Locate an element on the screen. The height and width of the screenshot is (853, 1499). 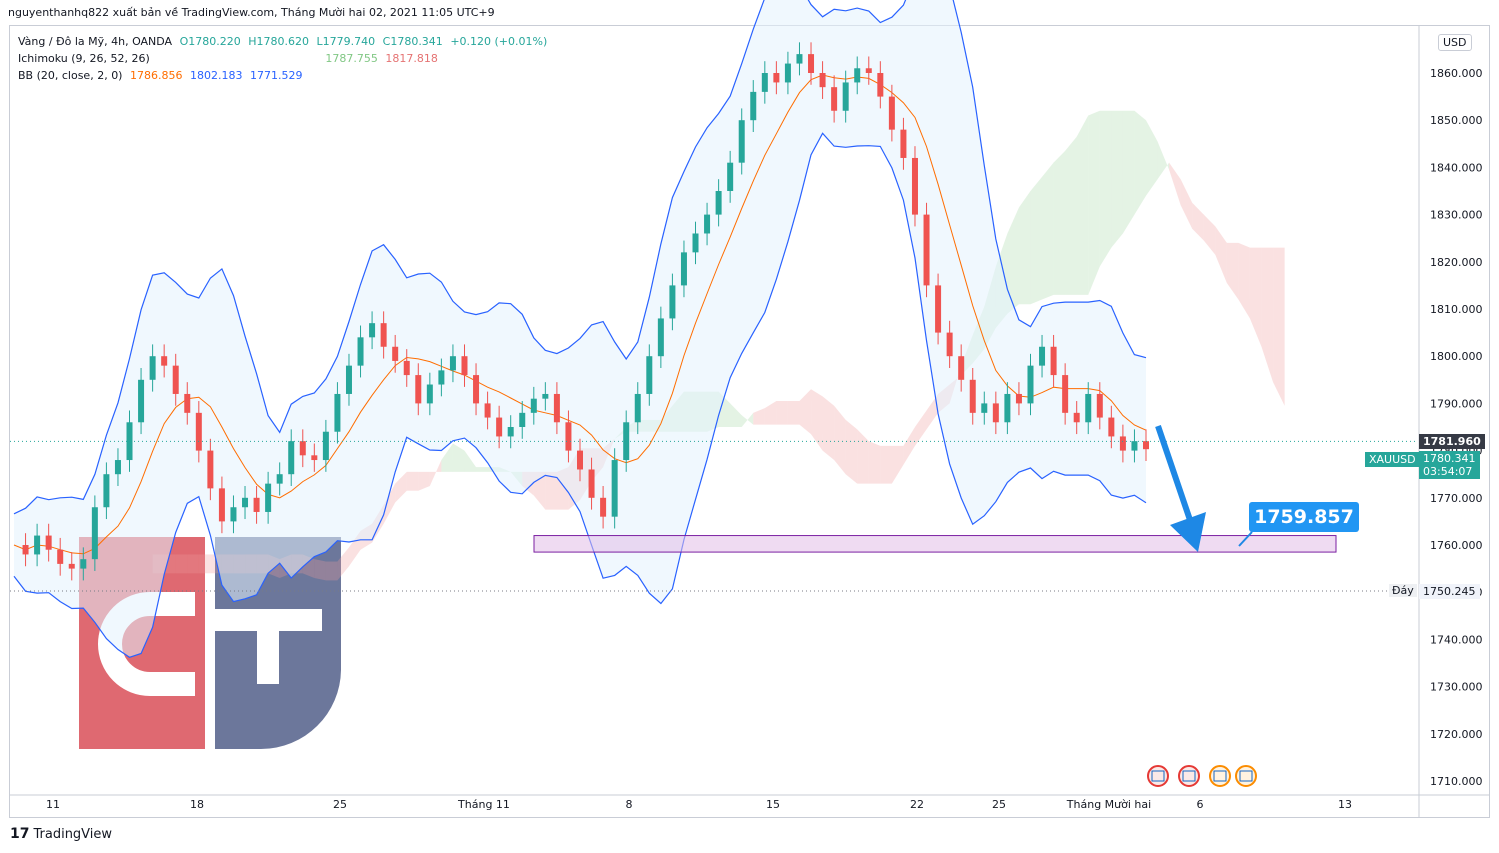
support-zone is located at coordinates (935, 544).